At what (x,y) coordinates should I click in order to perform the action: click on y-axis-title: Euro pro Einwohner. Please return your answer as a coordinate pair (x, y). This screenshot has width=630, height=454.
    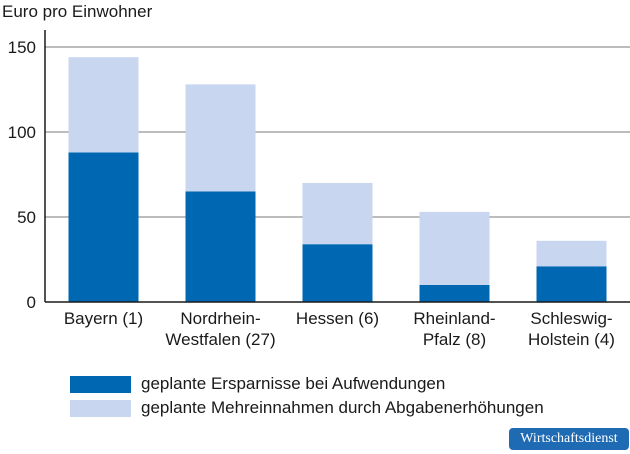
    Looking at the image, I should click on (77, 11).